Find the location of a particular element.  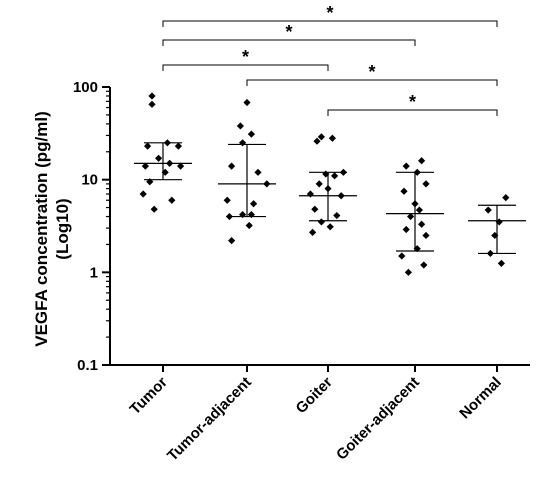

group-goiter is located at coordinates (328, 184).